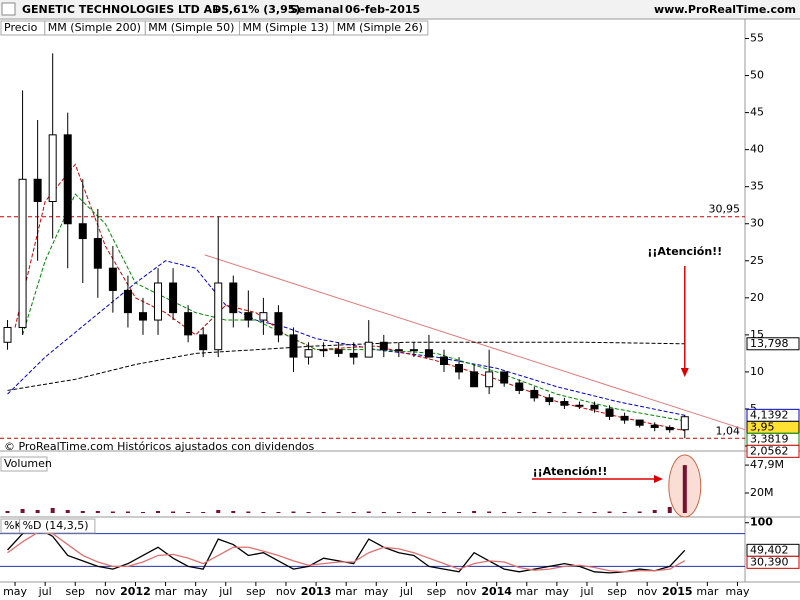  Describe the element at coordinates (769, 438) in the screenshot. I see `value-label: 3,3819` at that location.